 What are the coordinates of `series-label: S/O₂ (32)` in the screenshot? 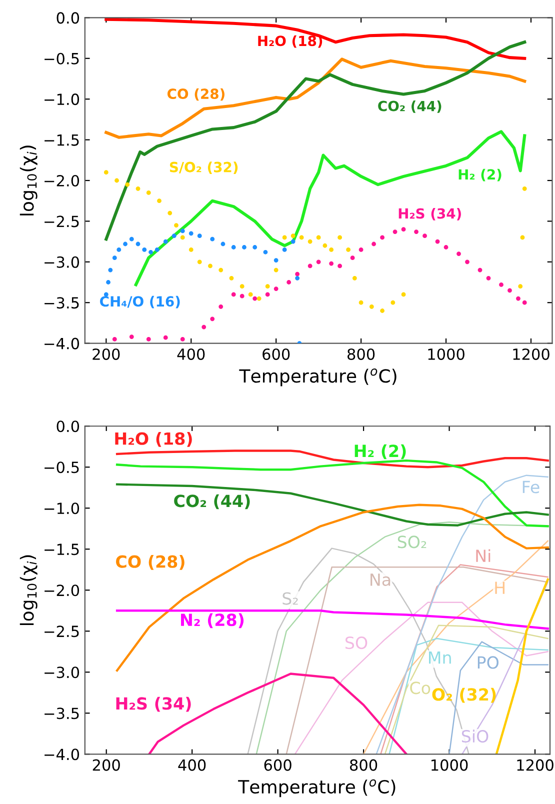 It's located at (204, 168).